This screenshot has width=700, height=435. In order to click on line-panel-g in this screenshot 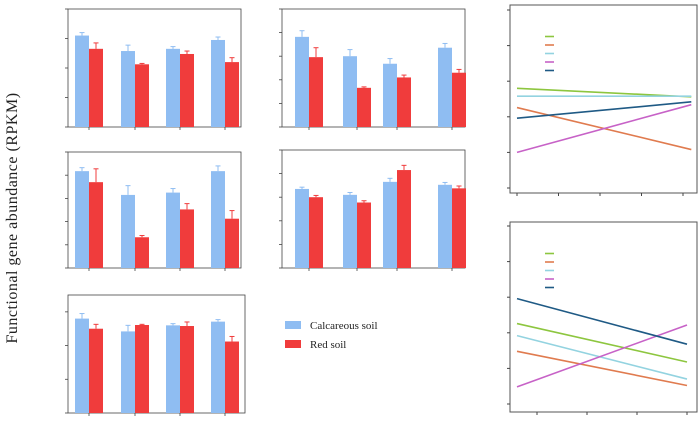, I will do `click(602, 318)`.